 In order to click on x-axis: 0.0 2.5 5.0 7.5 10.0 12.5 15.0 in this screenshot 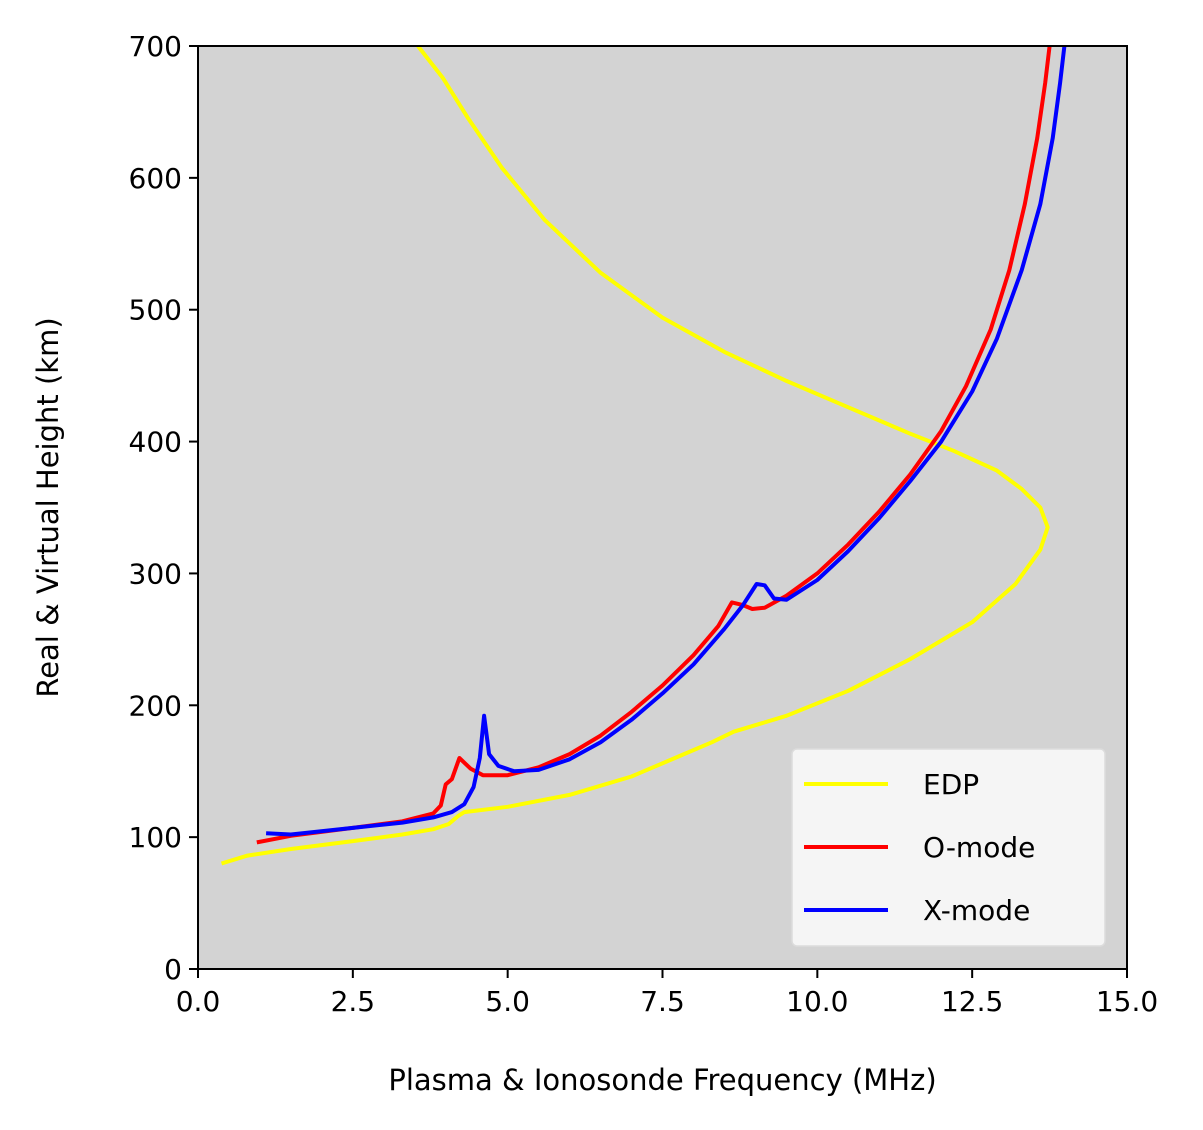, I will do `click(667, 993)`.